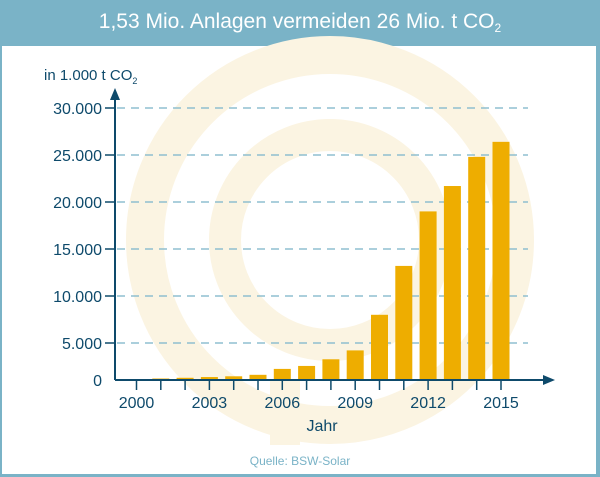  I want to click on y-axis-label: in 1.000 t CO2, so click(90, 76).